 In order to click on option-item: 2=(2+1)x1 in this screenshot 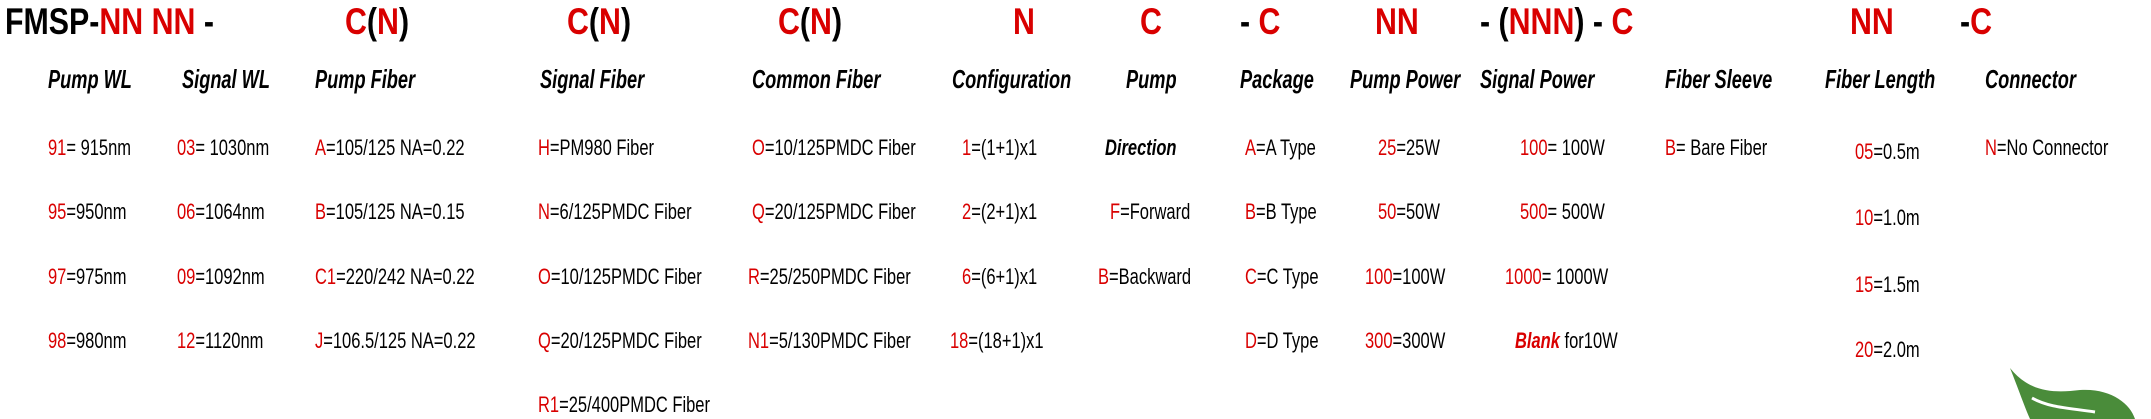, I will do `click(999, 212)`.